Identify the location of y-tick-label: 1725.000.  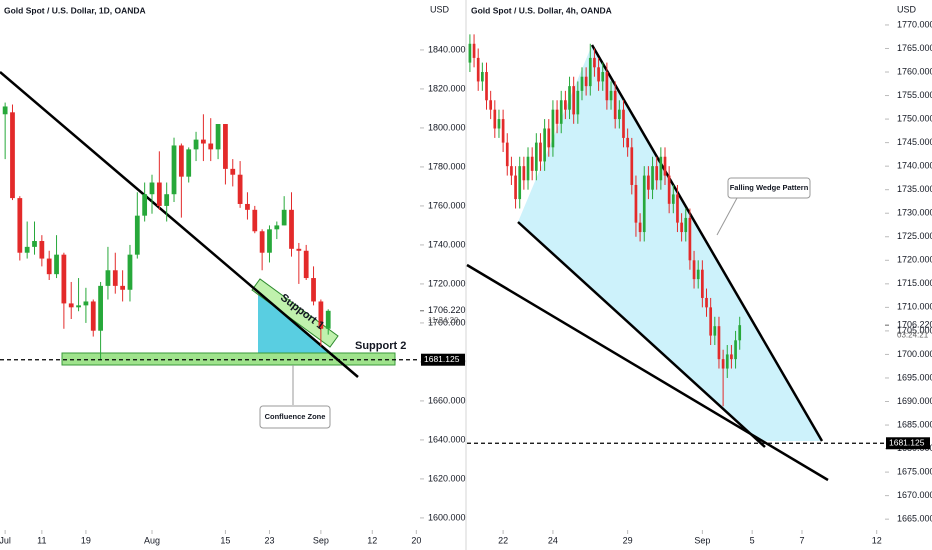
(914, 236).